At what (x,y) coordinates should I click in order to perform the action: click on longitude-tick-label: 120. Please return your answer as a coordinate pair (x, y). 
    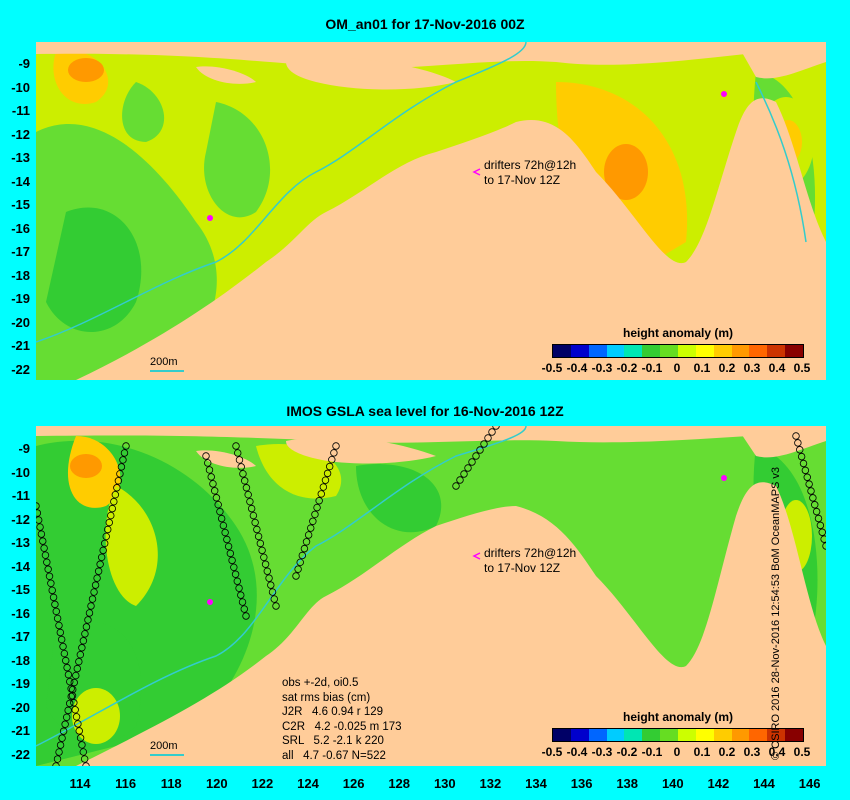
    Looking at the image, I should click on (216, 783).